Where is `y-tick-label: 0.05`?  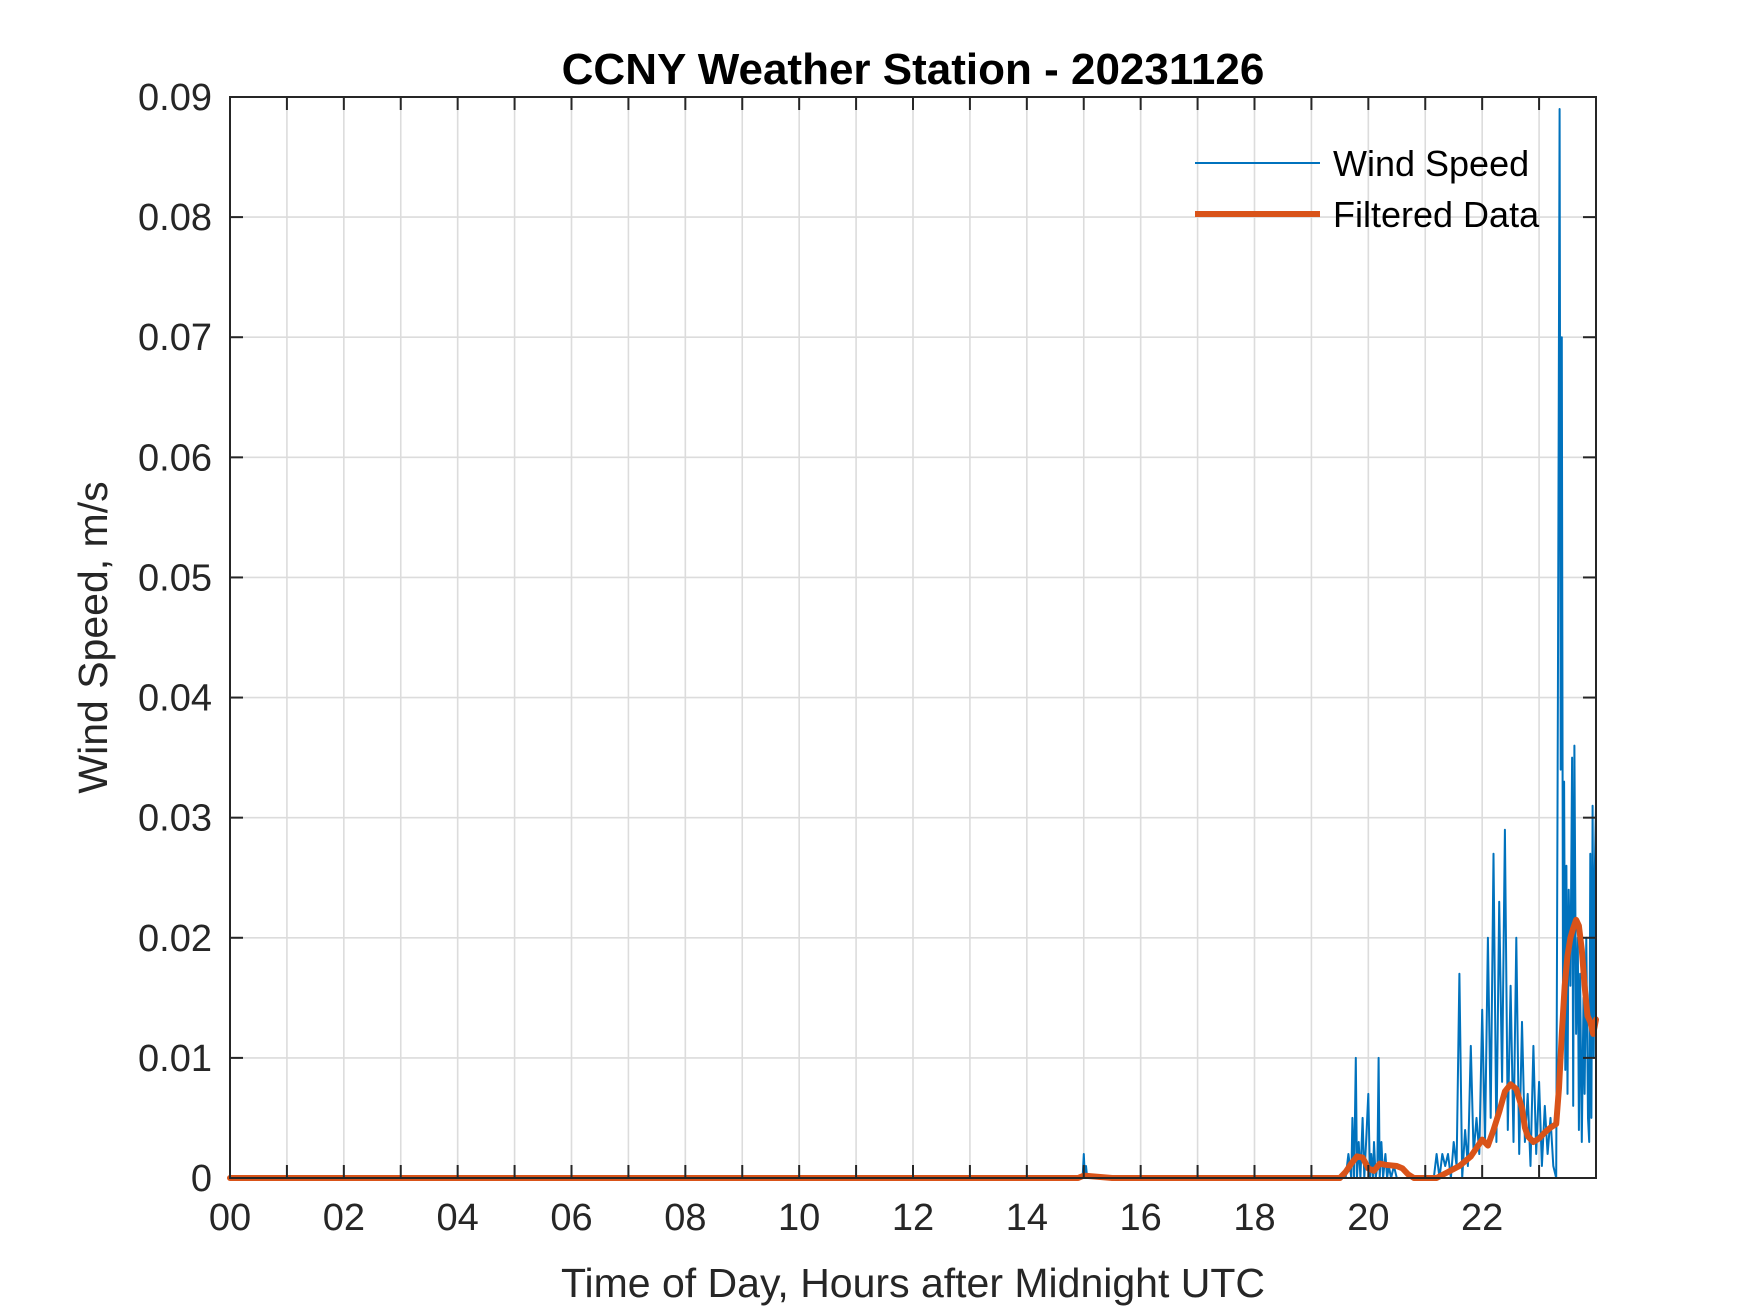
y-tick-label: 0.05 is located at coordinates (175, 578).